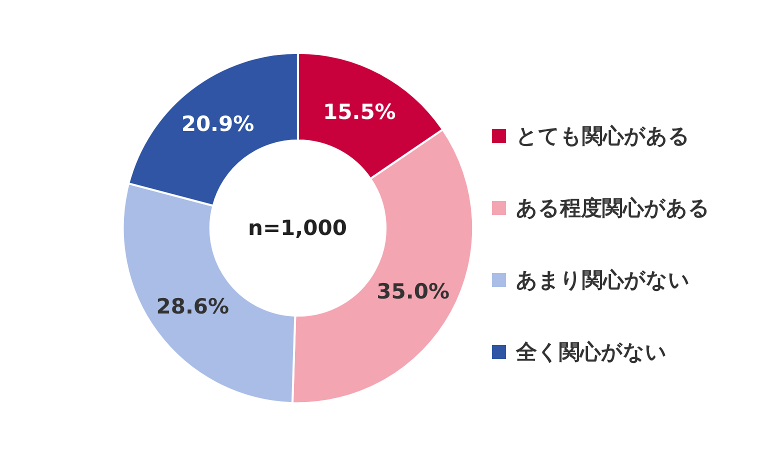 The image size is (762, 464). Describe the element at coordinates (613, 208) in the screenshot. I see `legend-label: ある程度関心がある` at that location.